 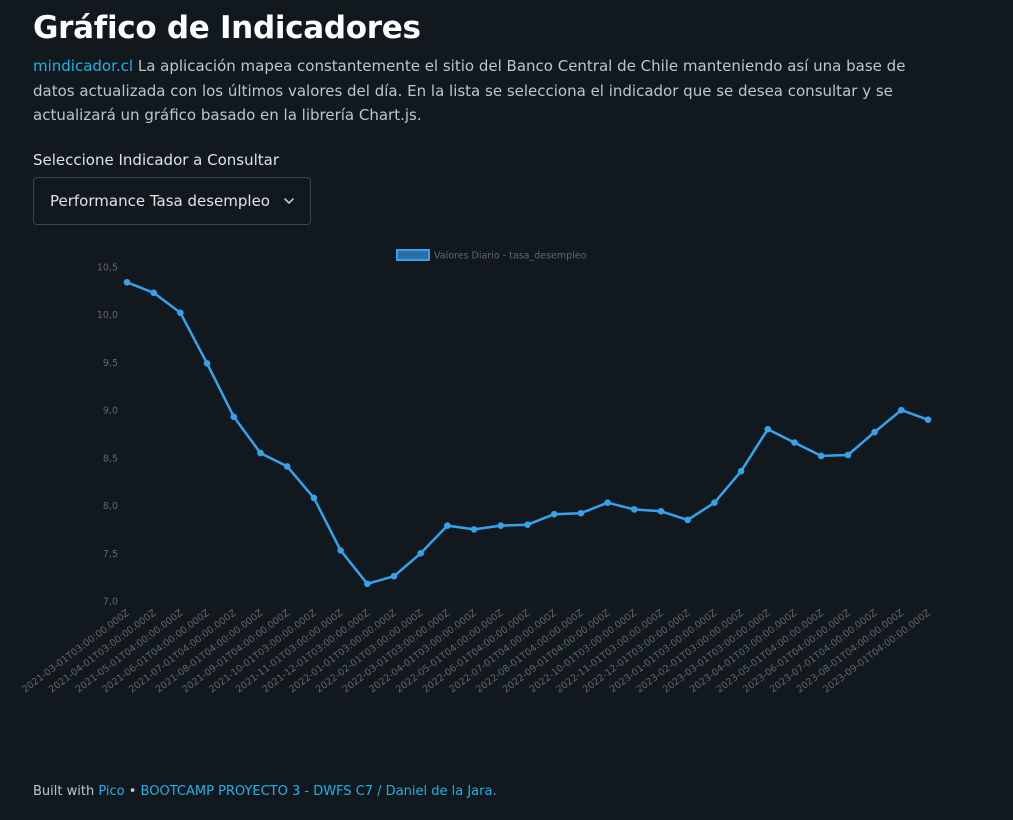 I want to click on legend-swatch, so click(x=413, y=255).